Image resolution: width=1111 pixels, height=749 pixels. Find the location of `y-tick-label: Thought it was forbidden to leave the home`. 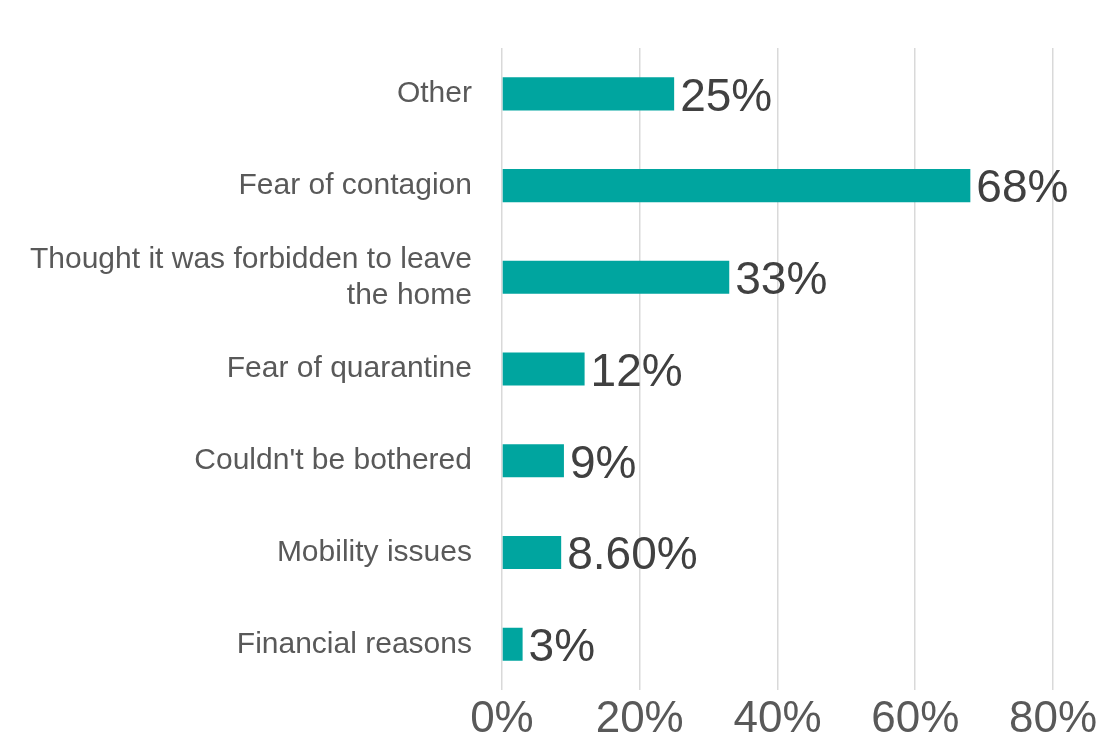

y-tick-label: Thought it was forbidden to leave the home is located at coordinates (250, 275).